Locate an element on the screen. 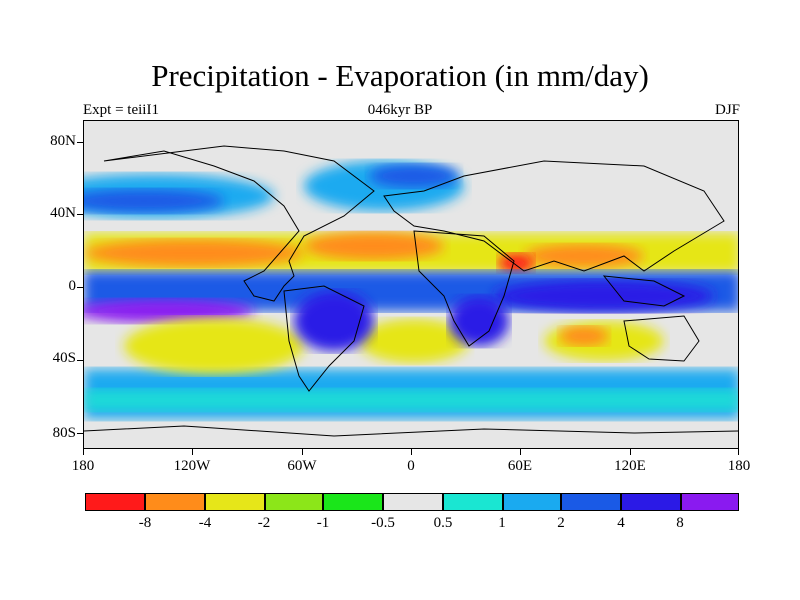 This screenshot has height=600, width=800. map-subtitle: 046kyr BP is located at coordinates (400, 110).